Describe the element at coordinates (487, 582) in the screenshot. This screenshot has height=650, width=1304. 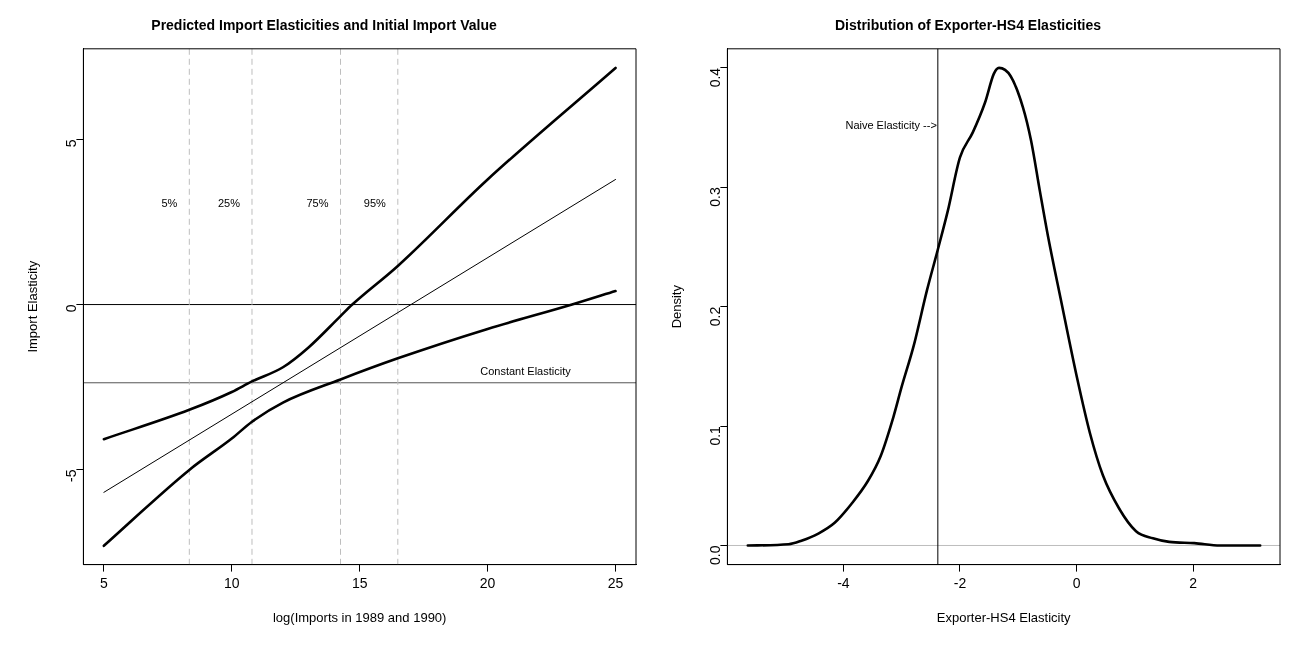
I see `x-tick-label: 20` at that location.